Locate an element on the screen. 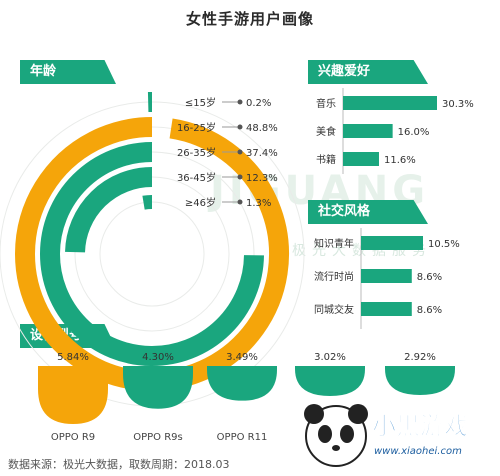 The width and height of the screenshot is (500, 476). social-category-label: 流行时尚 is located at coordinates (334, 276).